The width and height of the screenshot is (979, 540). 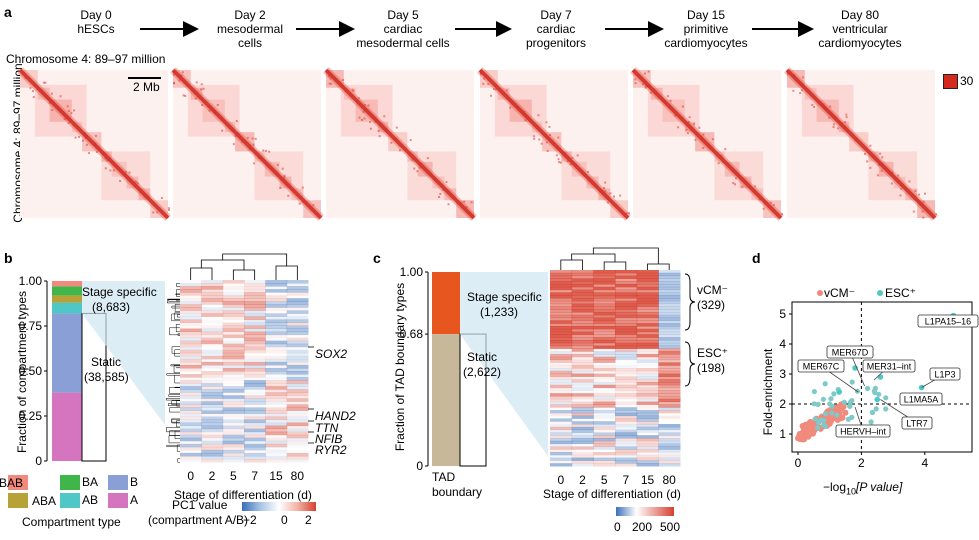 I want to click on static-label-b: Static, so click(x=106, y=362).